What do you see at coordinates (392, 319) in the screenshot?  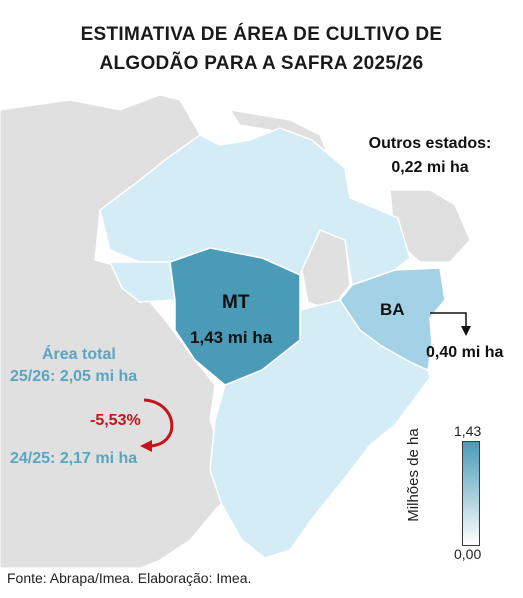 I see `state-ba` at bounding box center [392, 319].